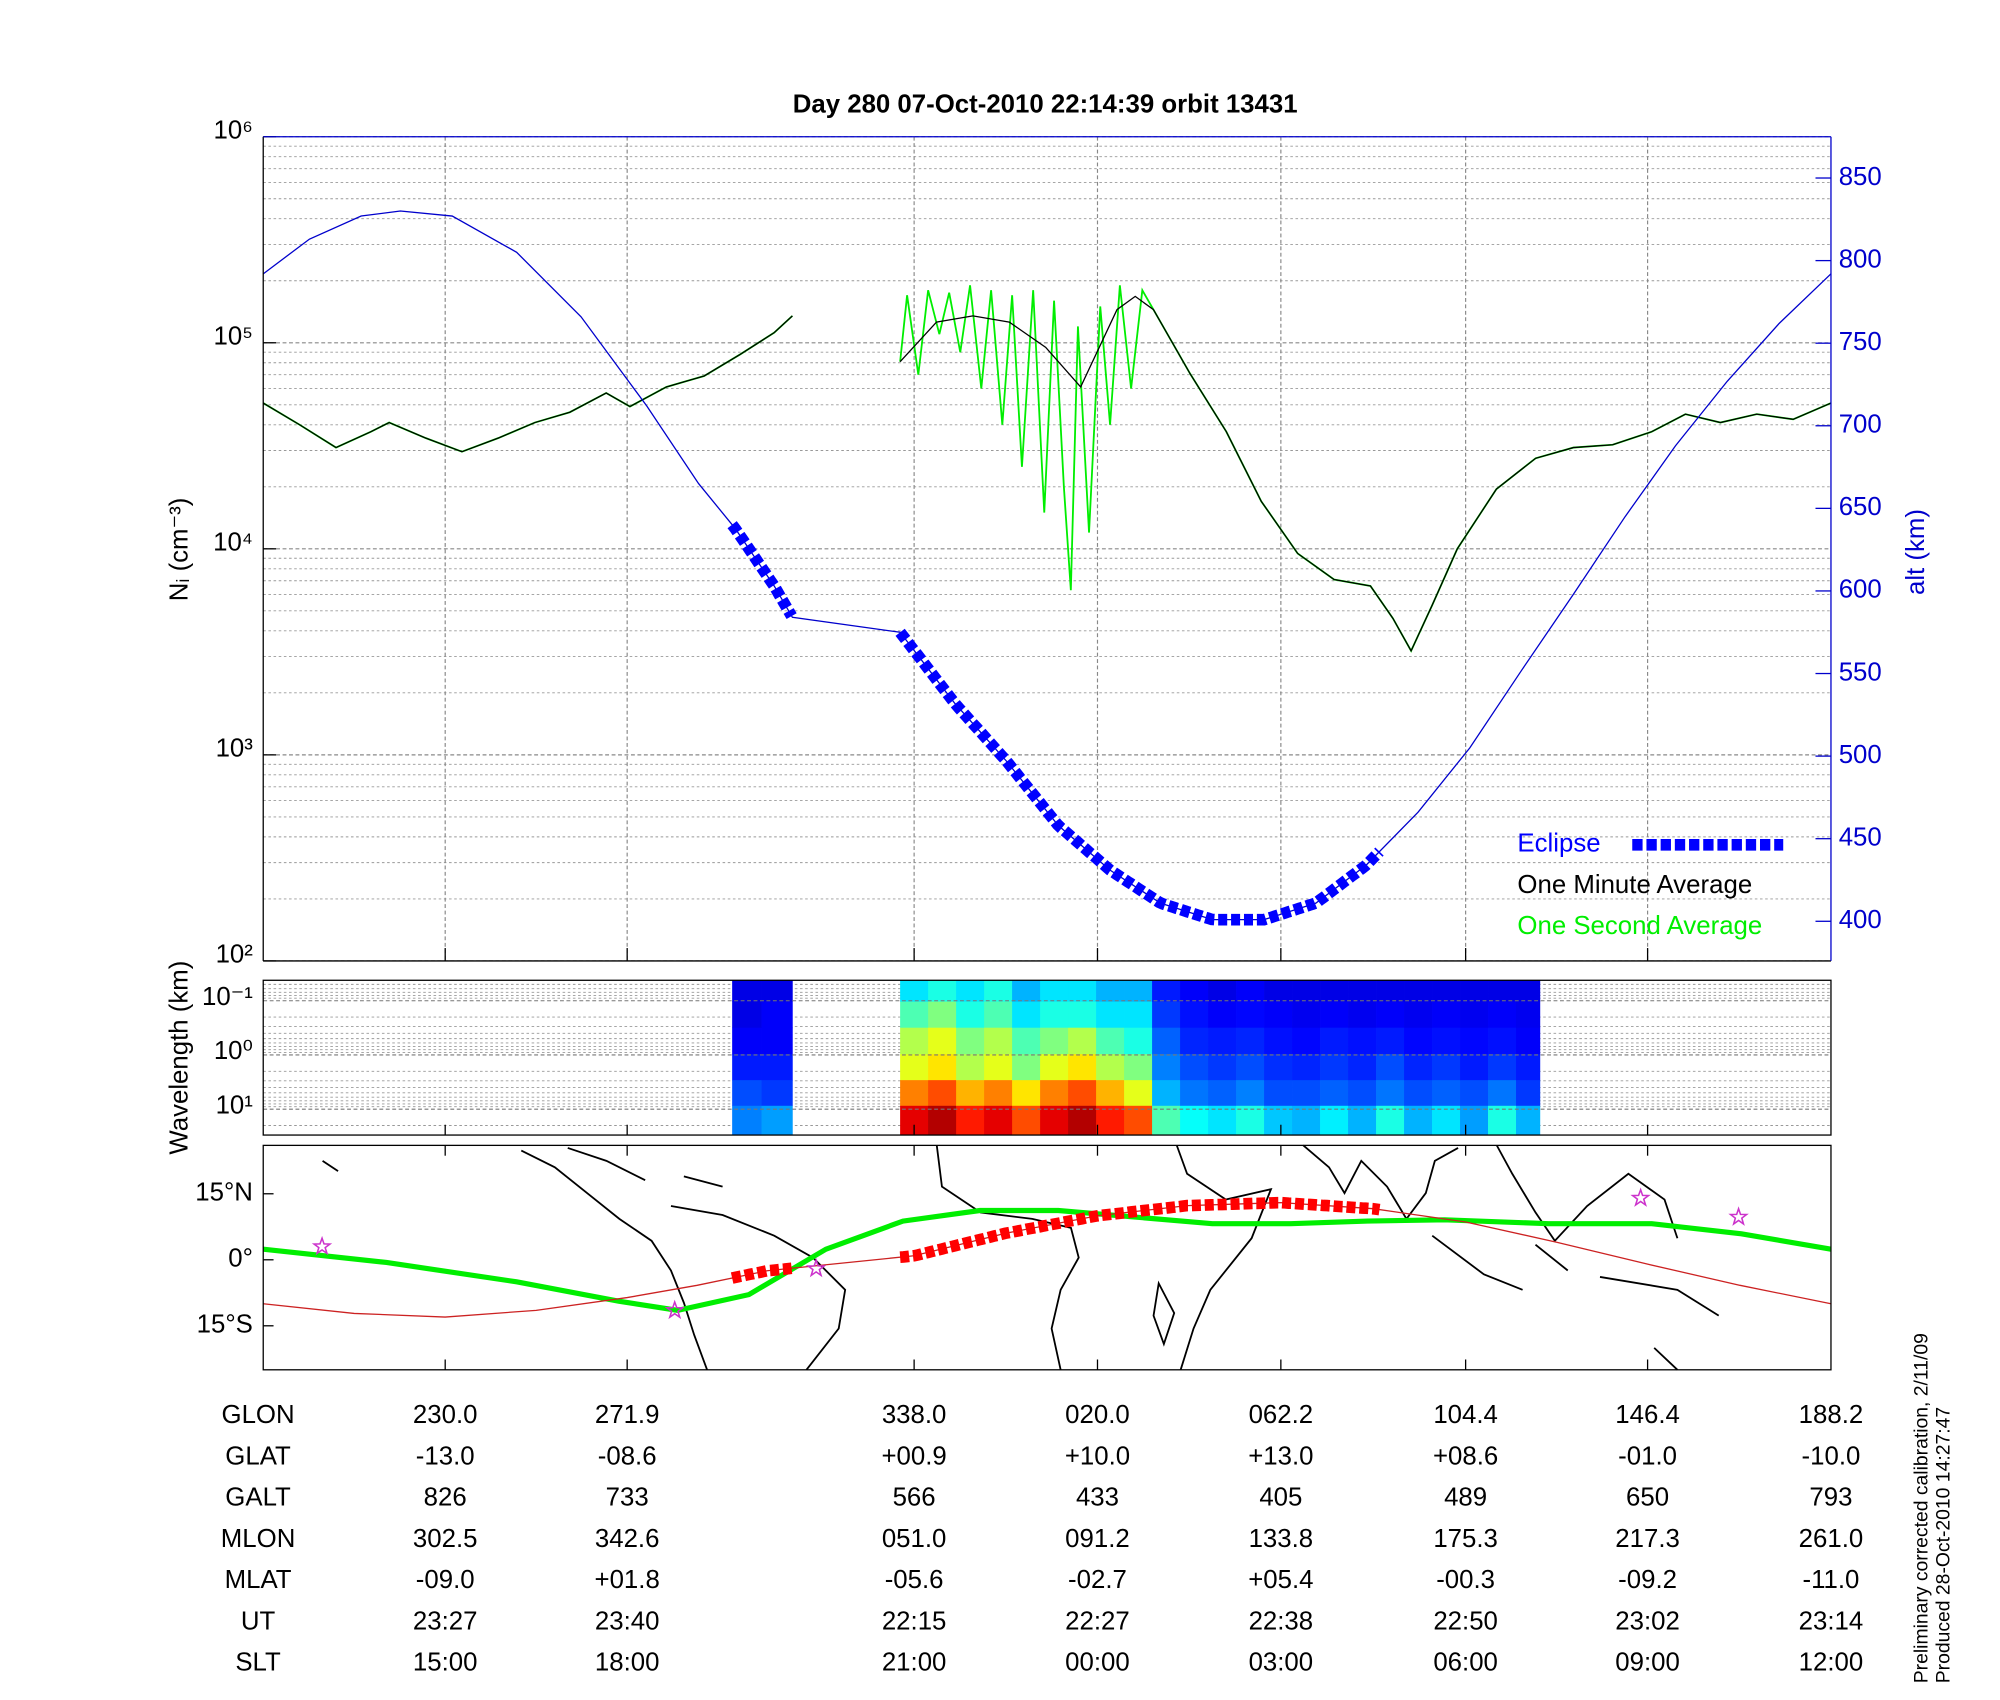 The width and height of the screenshot is (2000, 1700). What do you see at coordinates (1465, 1621) in the screenshot?
I see `table-cell: 22:50` at bounding box center [1465, 1621].